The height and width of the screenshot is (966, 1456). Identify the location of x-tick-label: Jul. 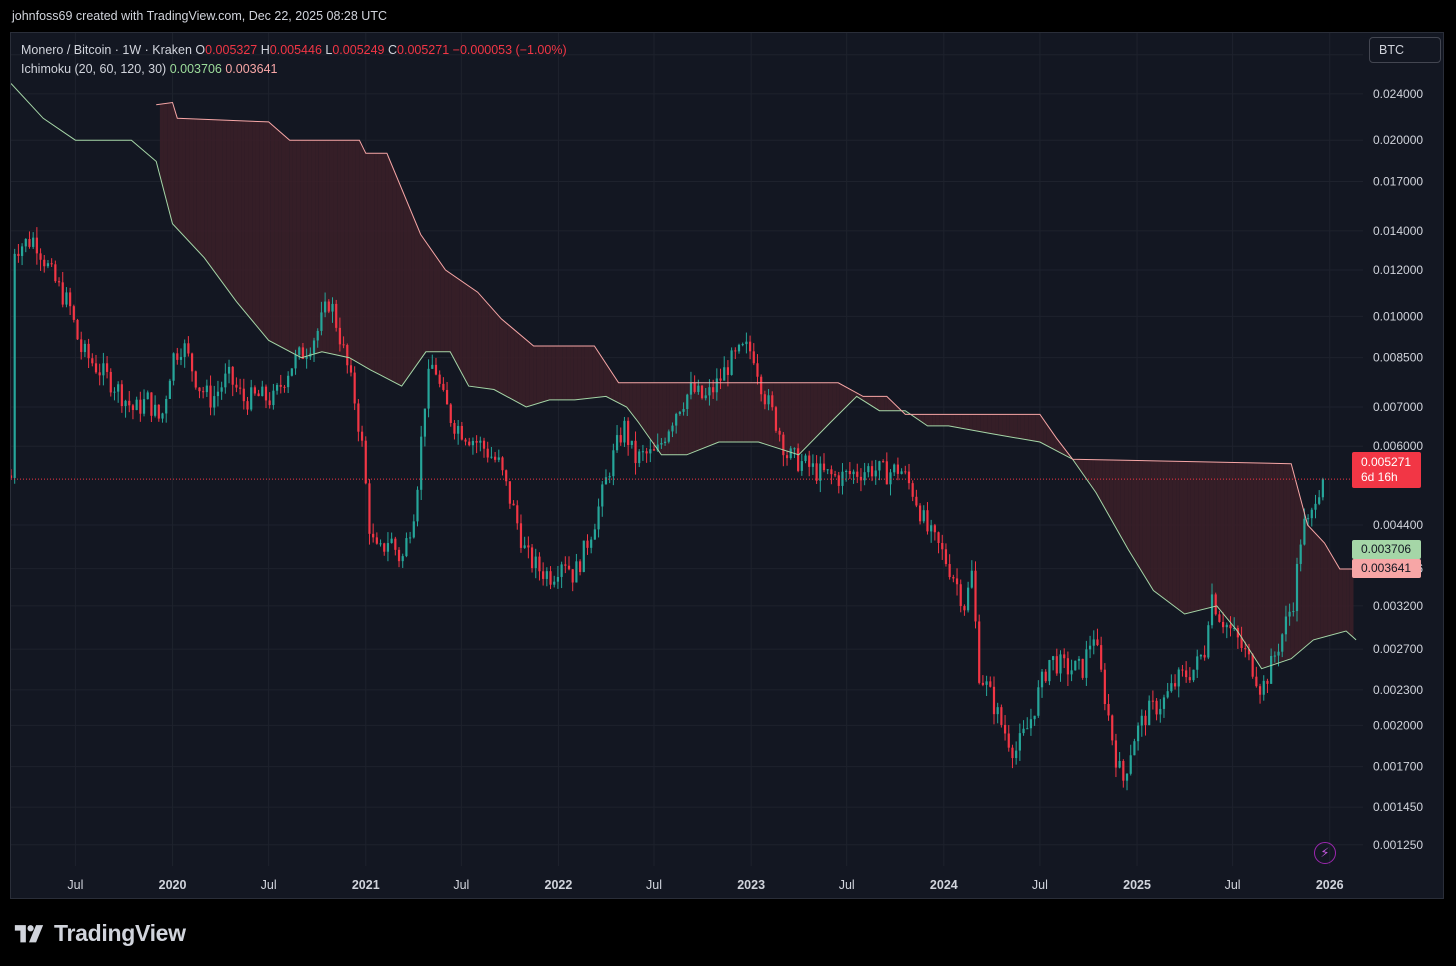
(75, 885).